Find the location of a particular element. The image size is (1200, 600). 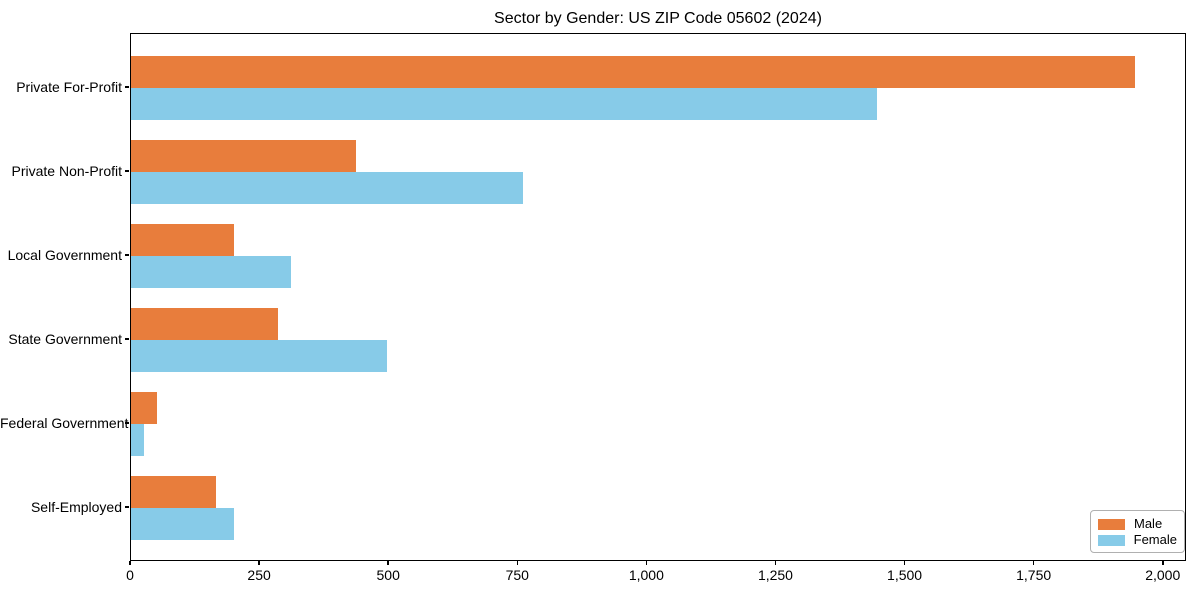

bar-female-local-government is located at coordinates (211, 272).